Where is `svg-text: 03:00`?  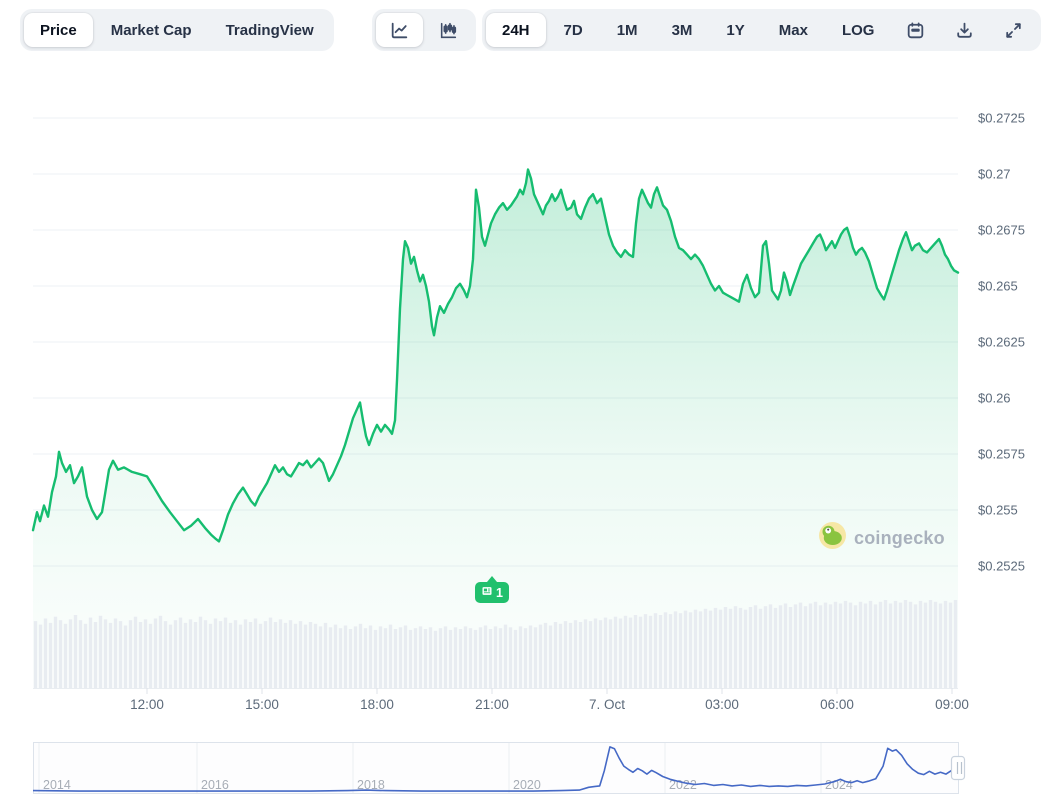
svg-text: 03:00 is located at coordinates (722, 704).